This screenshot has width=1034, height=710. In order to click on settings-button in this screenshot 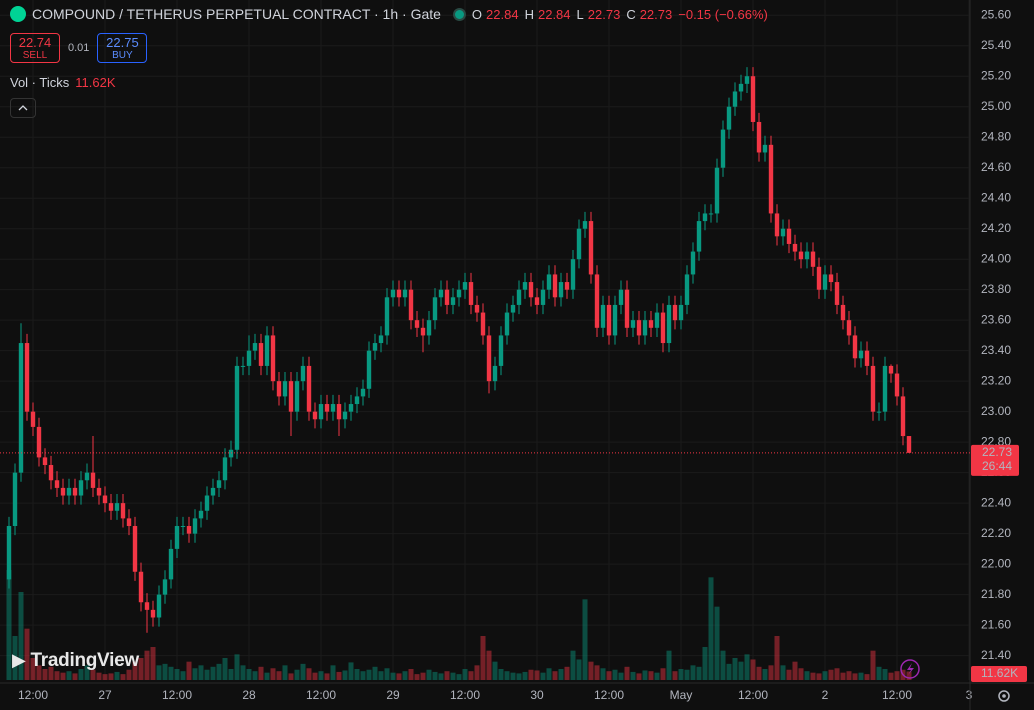, I will do `click(1004, 696)`.